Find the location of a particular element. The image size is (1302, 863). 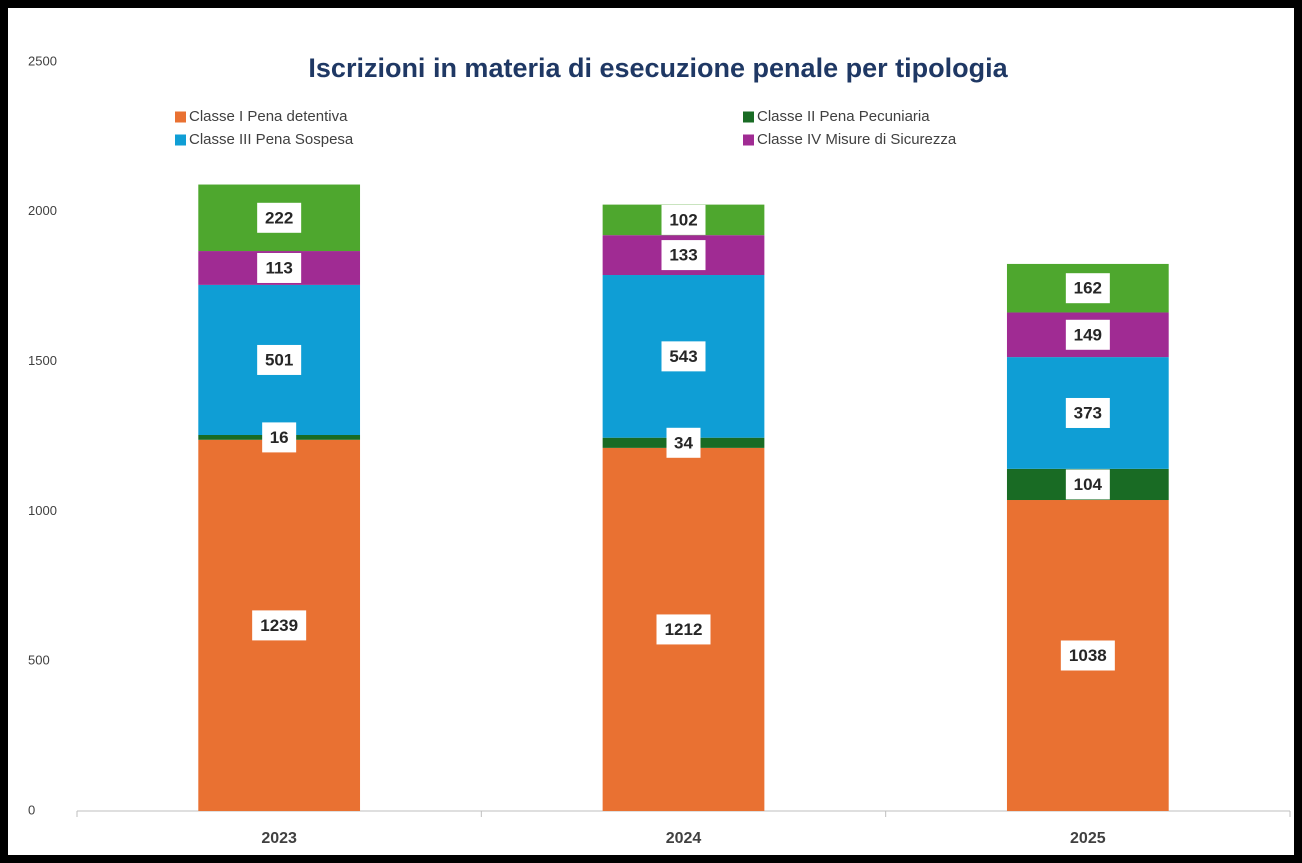

value-label: 104 is located at coordinates (1088, 484).